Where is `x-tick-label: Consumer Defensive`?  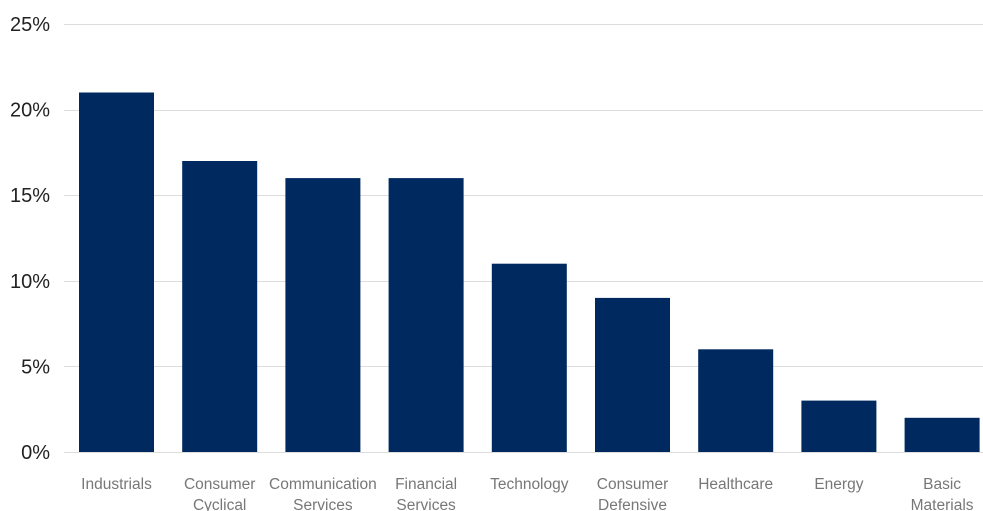
x-tick-label: Consumer Defensive is located at coordinates (633, 493).